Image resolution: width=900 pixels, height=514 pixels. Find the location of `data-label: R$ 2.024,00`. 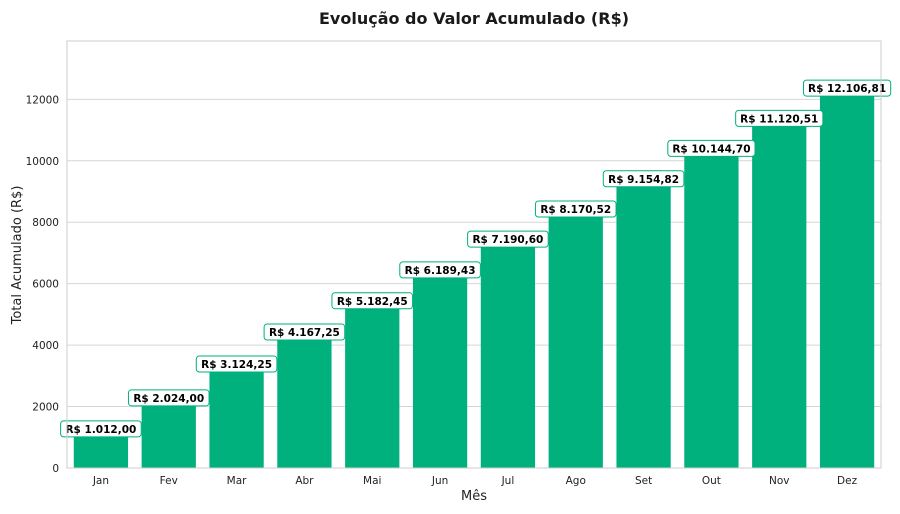

data-label: R$ 2.024,00 is located at coordinates (168, 399).